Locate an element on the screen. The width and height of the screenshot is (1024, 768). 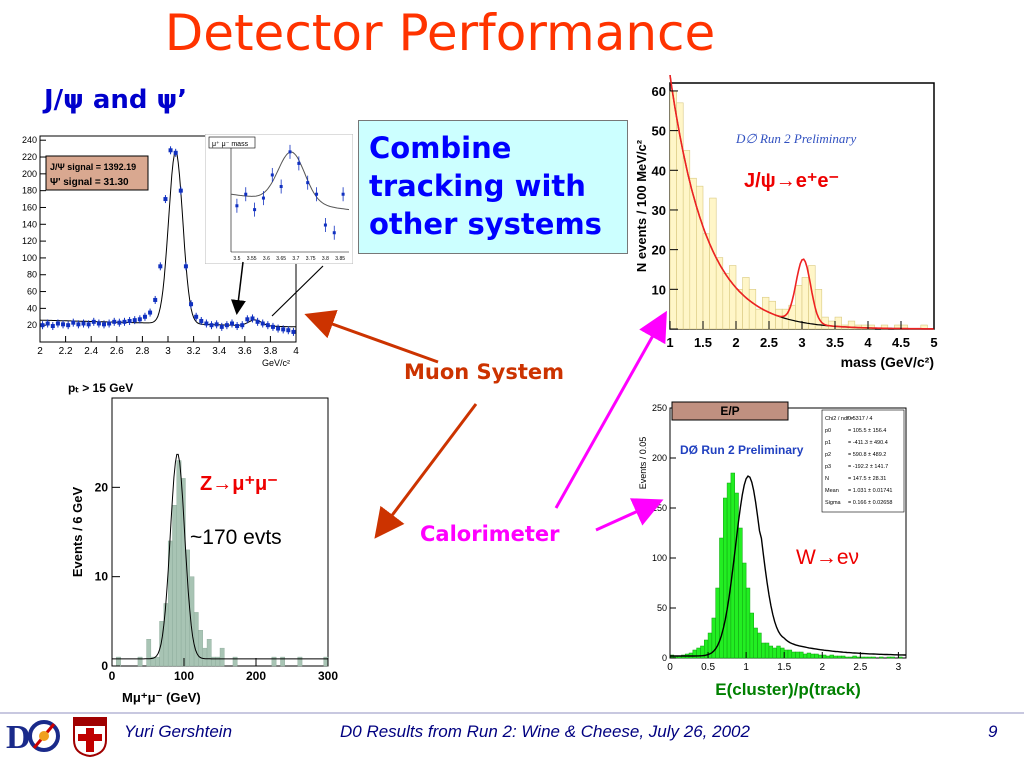
y-tick-label: 0 is located at coordinates (104, 666).